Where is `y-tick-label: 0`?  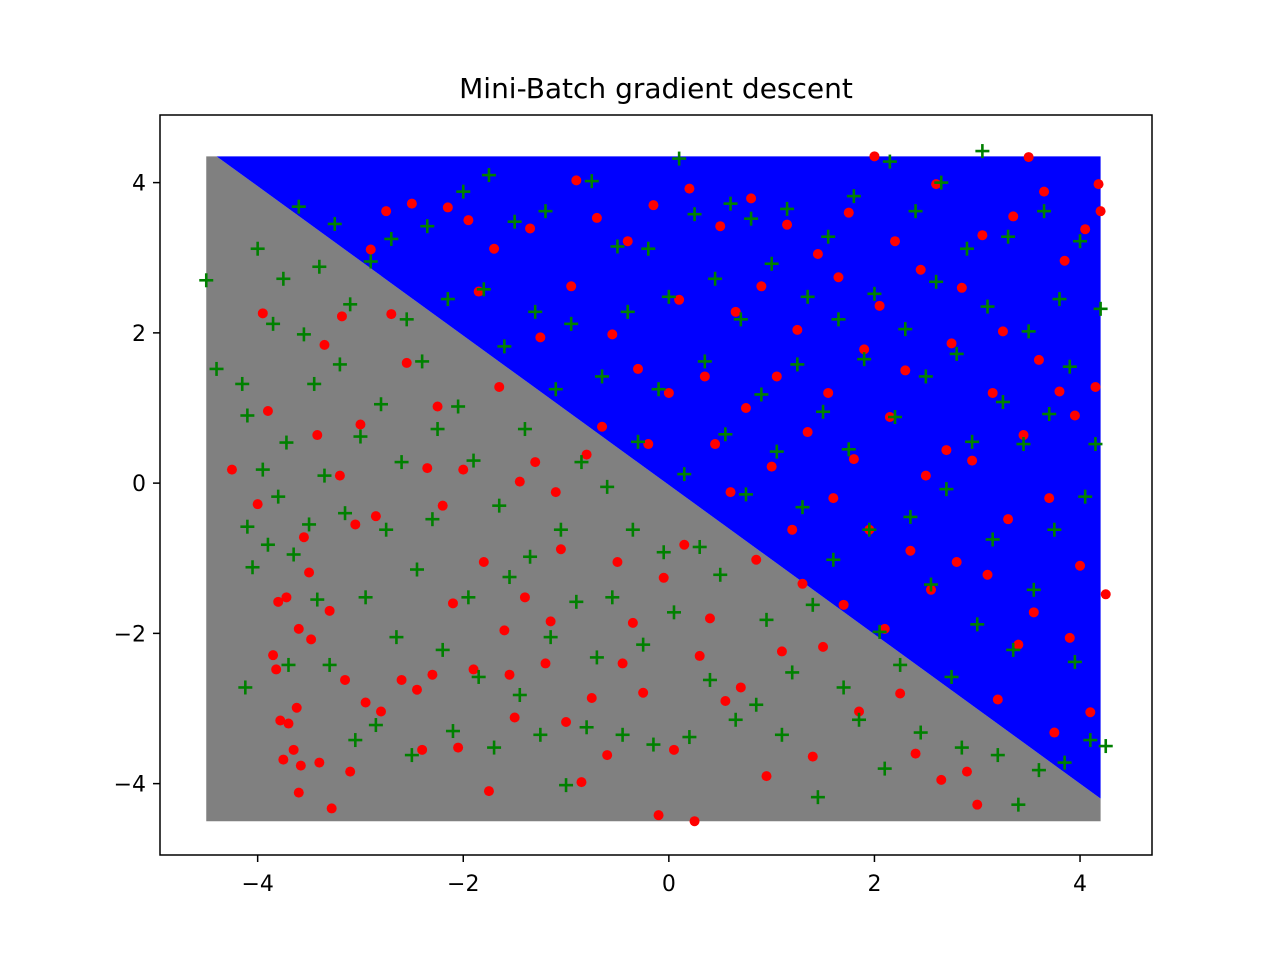 y-tick-label: 0 is located at coordinates (139, 484).